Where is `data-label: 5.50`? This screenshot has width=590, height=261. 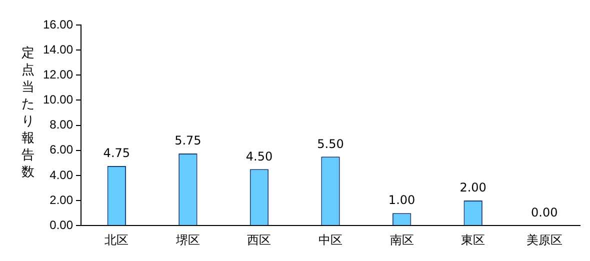 data-label: 5.50 is located at coordinates (330, 143).